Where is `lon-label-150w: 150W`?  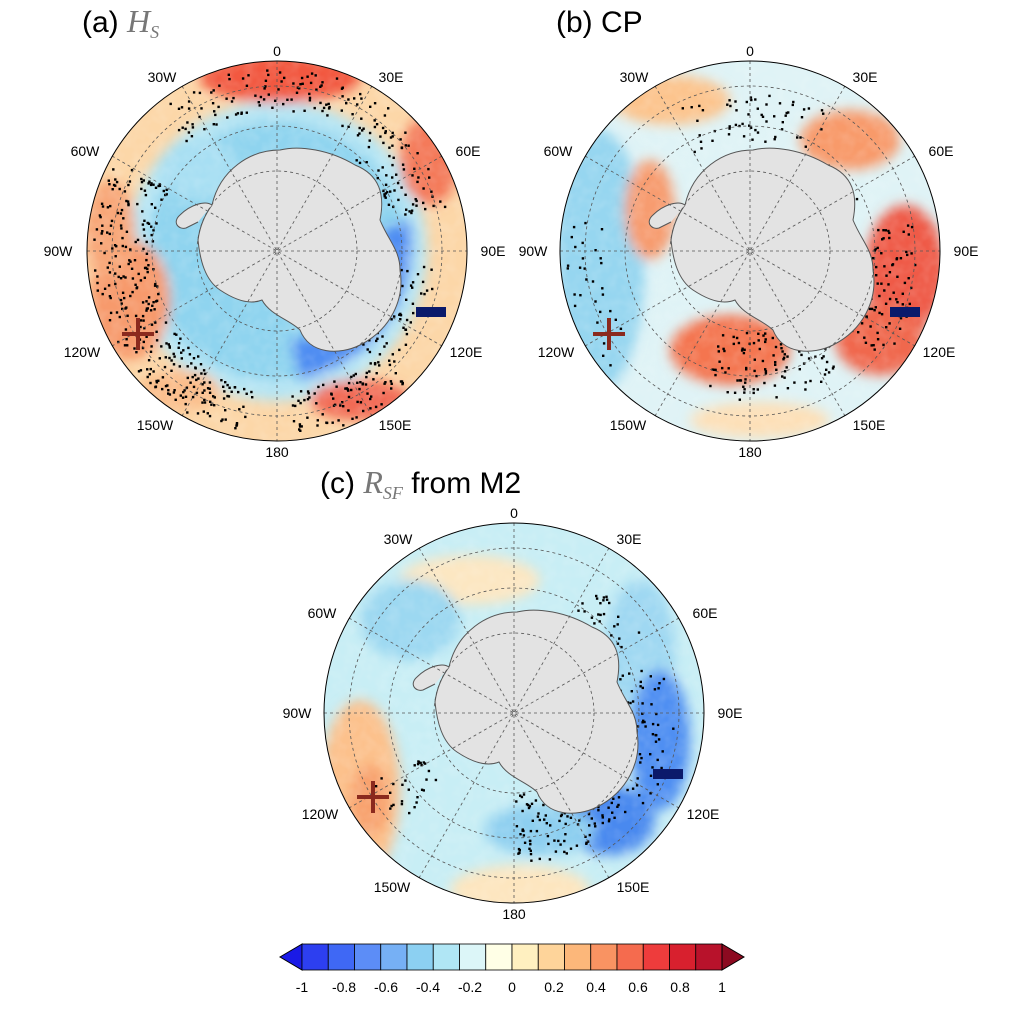 lon-label-150w: 150W is located at coordinates (155, 425).